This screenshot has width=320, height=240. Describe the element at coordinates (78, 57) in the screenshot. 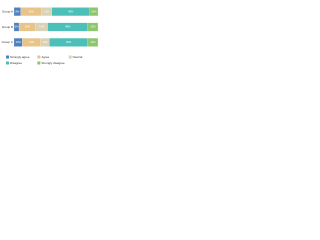

I see `legend-label: Neutral` at that location.